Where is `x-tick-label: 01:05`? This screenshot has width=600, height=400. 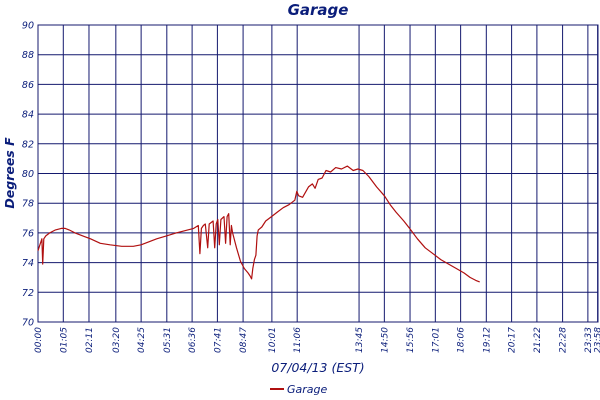 x-tick-label: 01:05 is located at coordinates (64, 340).